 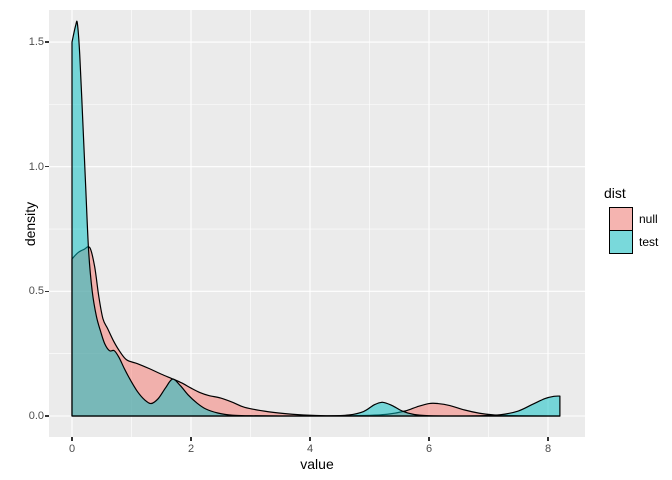 What do you see at coordinates (36, 166) in the screenshot?
I see `y-tick-label: 1.0` at bounding box center [36, 166].